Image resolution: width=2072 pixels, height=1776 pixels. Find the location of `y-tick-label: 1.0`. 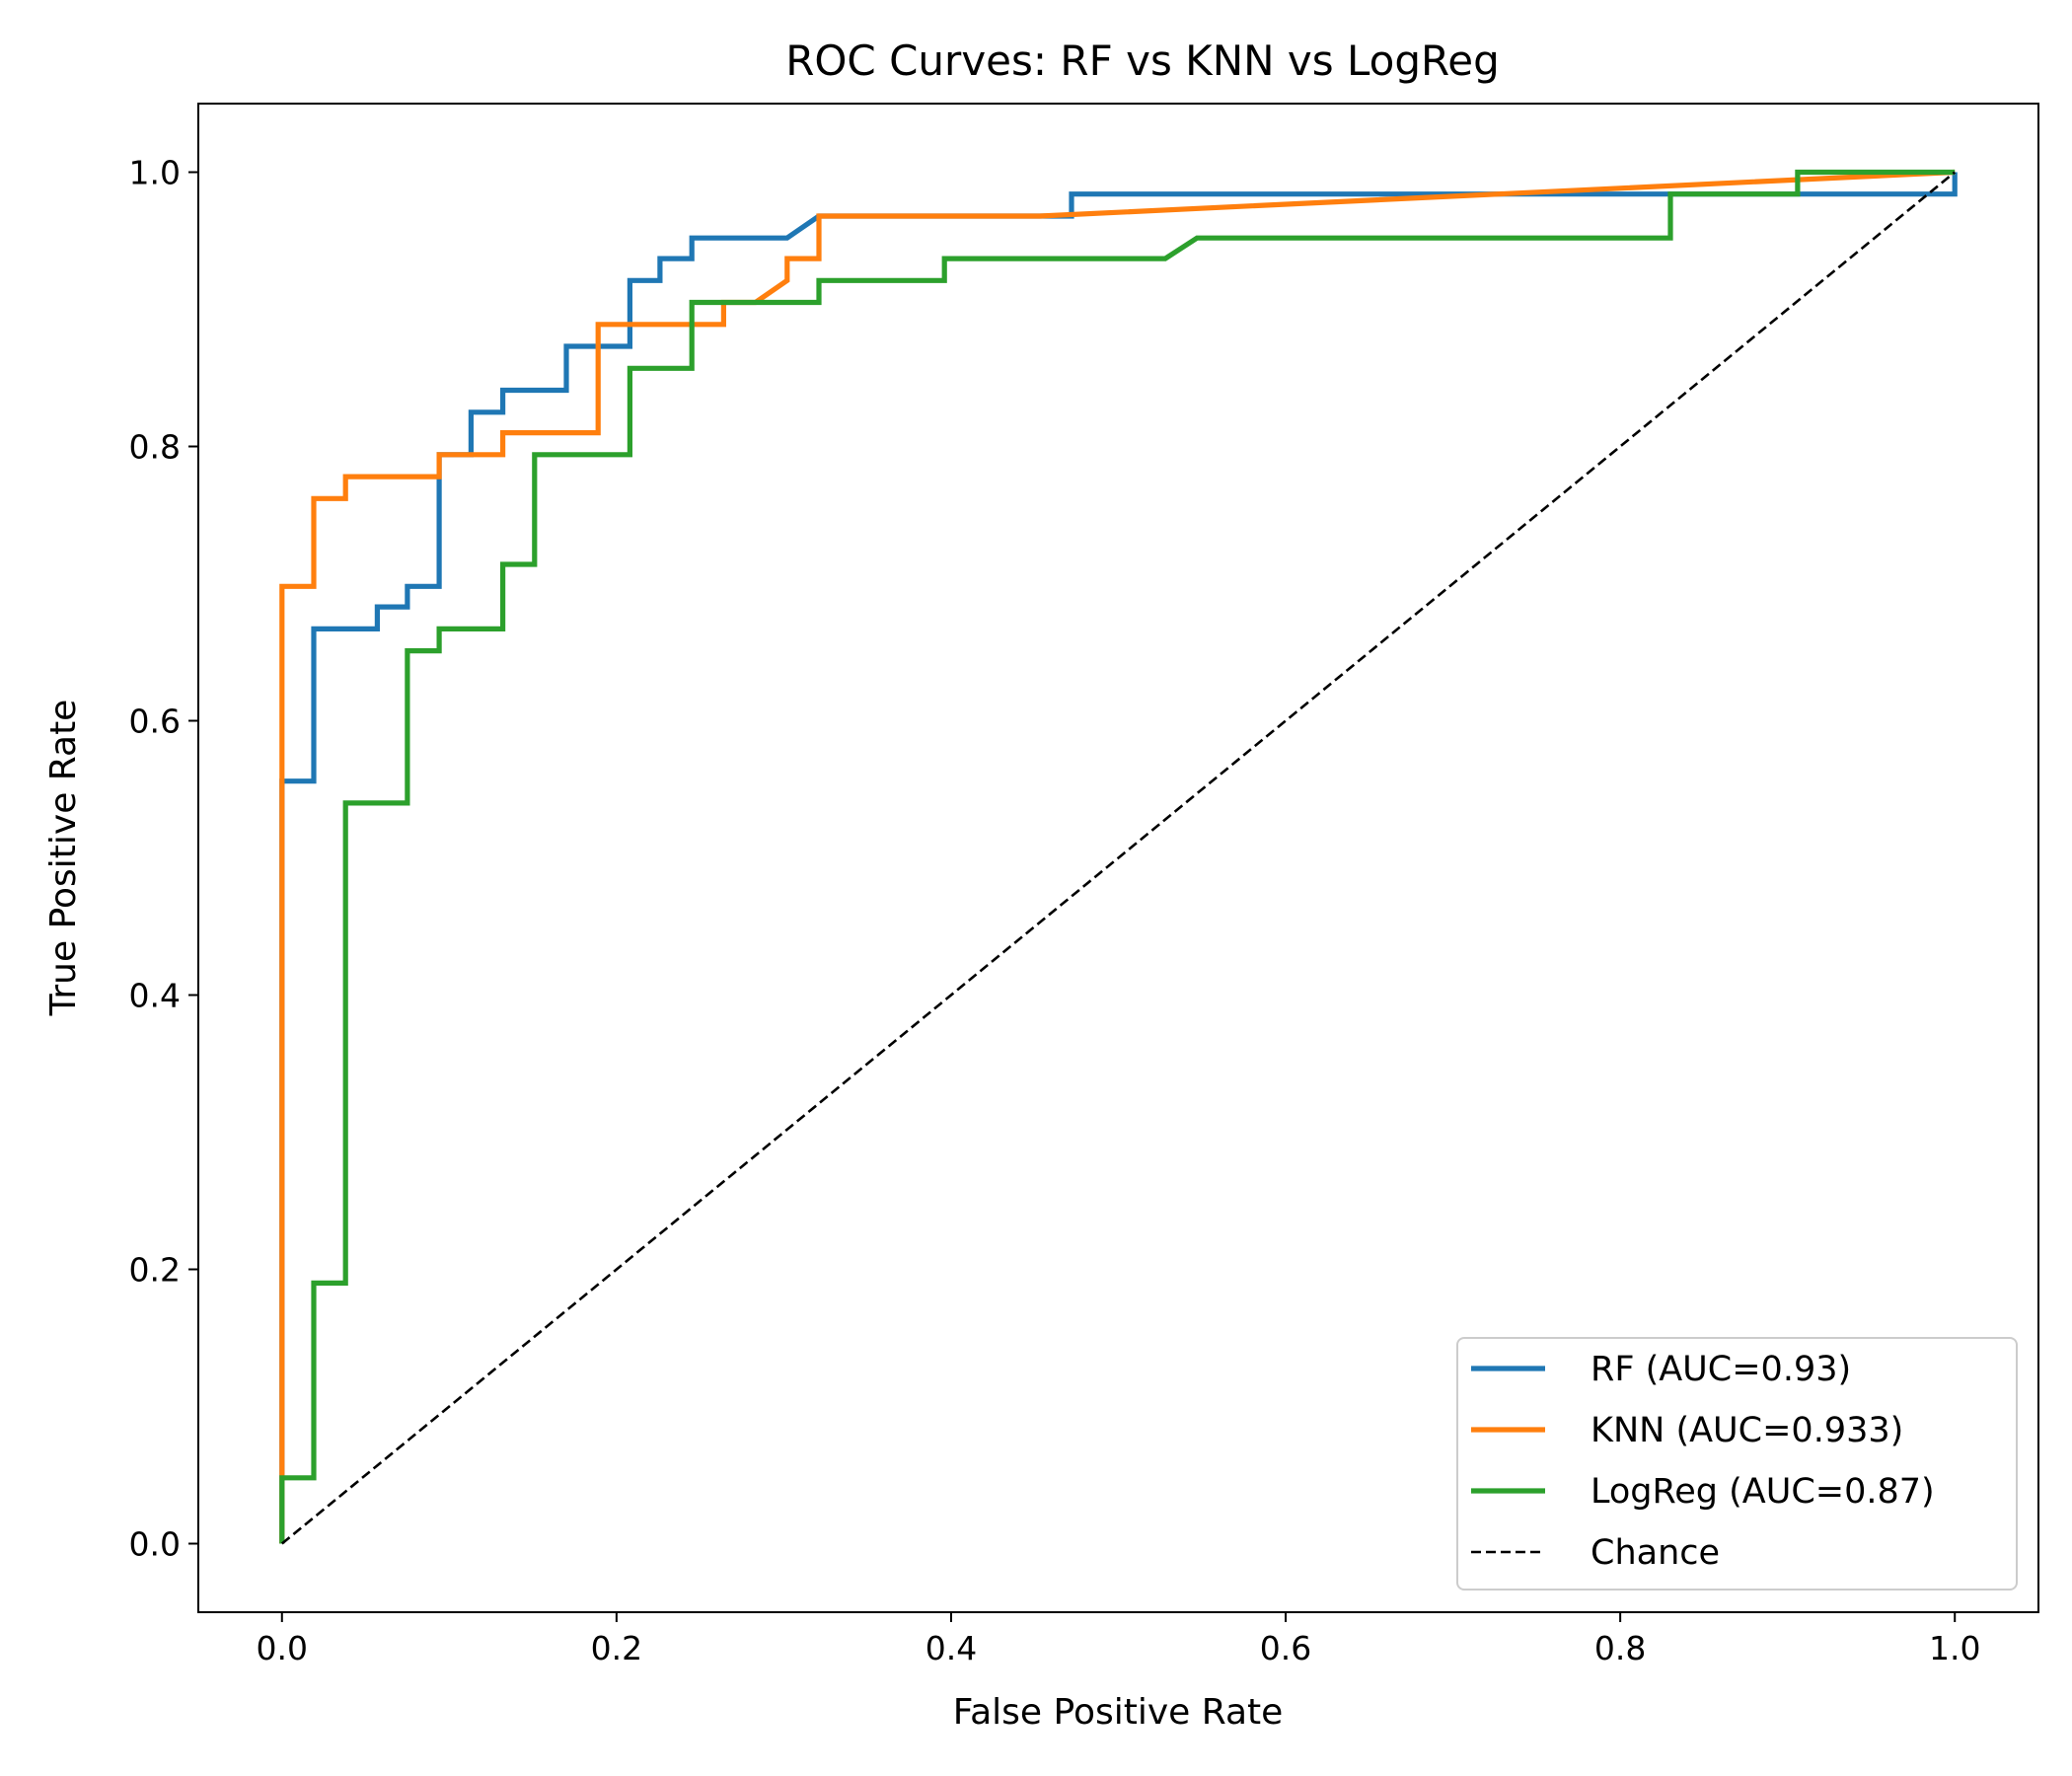

y-tick-label: 1.0 is located at coordinates (155, 173).